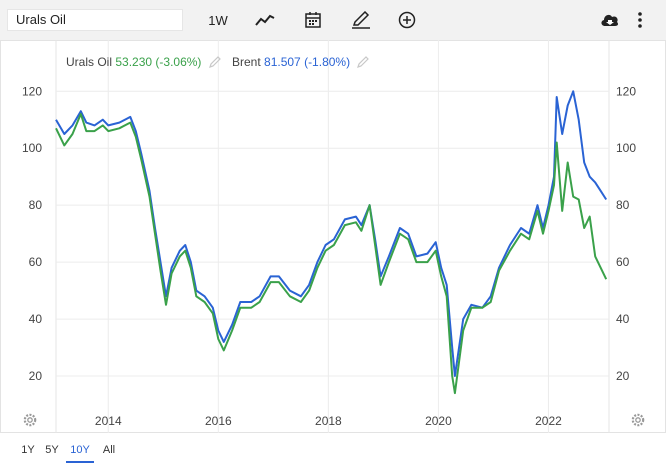 The height and width of the screenshot is (467, 666). I want to click on y-tick-label-right: 20, so click(623, 376).